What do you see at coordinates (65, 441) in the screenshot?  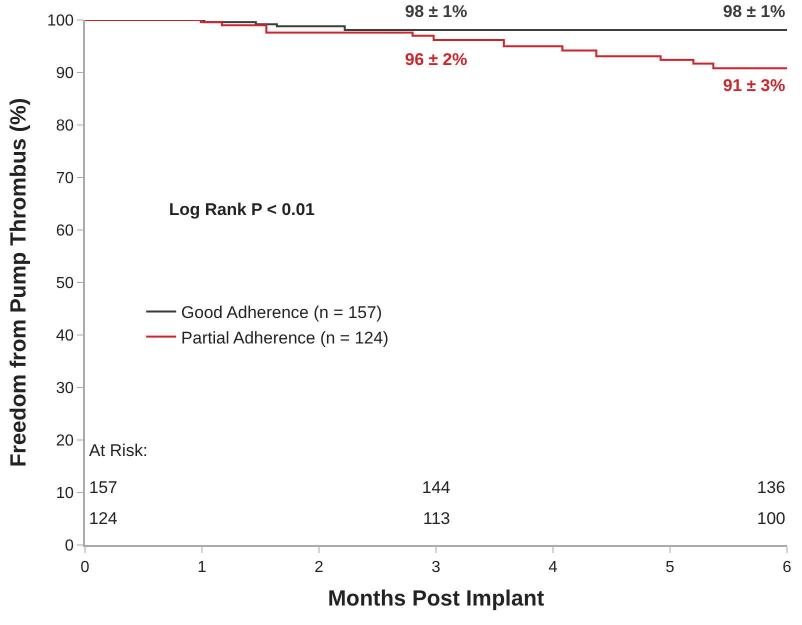 I see `y-tick-label: 20` at bounding box center [65, 441].